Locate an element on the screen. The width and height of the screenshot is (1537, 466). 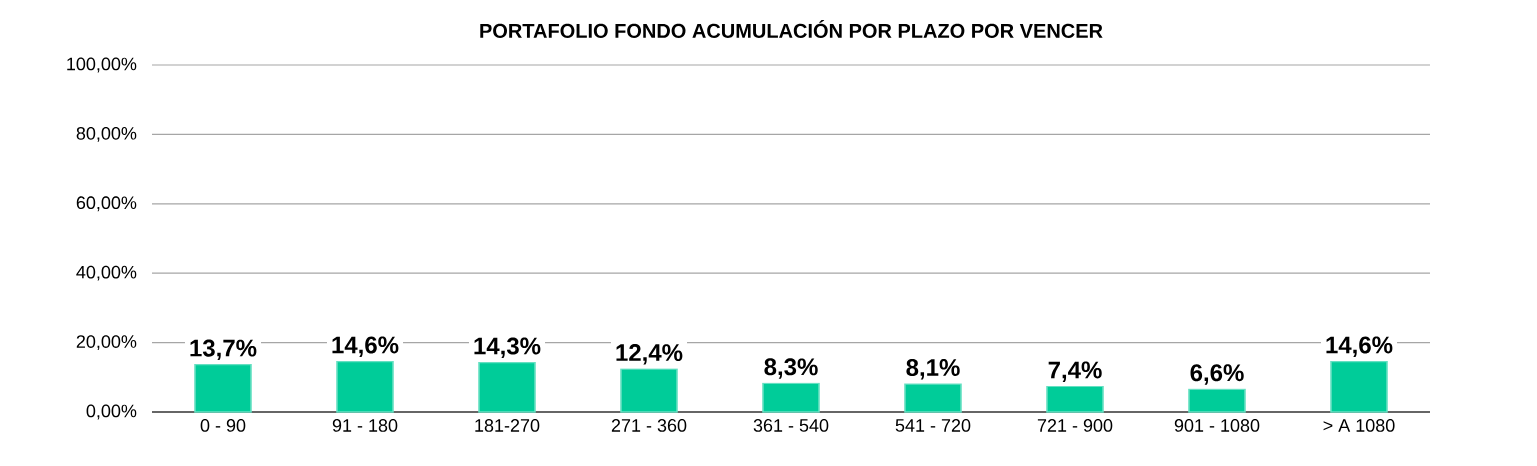
x-tick-label: 721 - 900 is located at coordinates (1075, 425).